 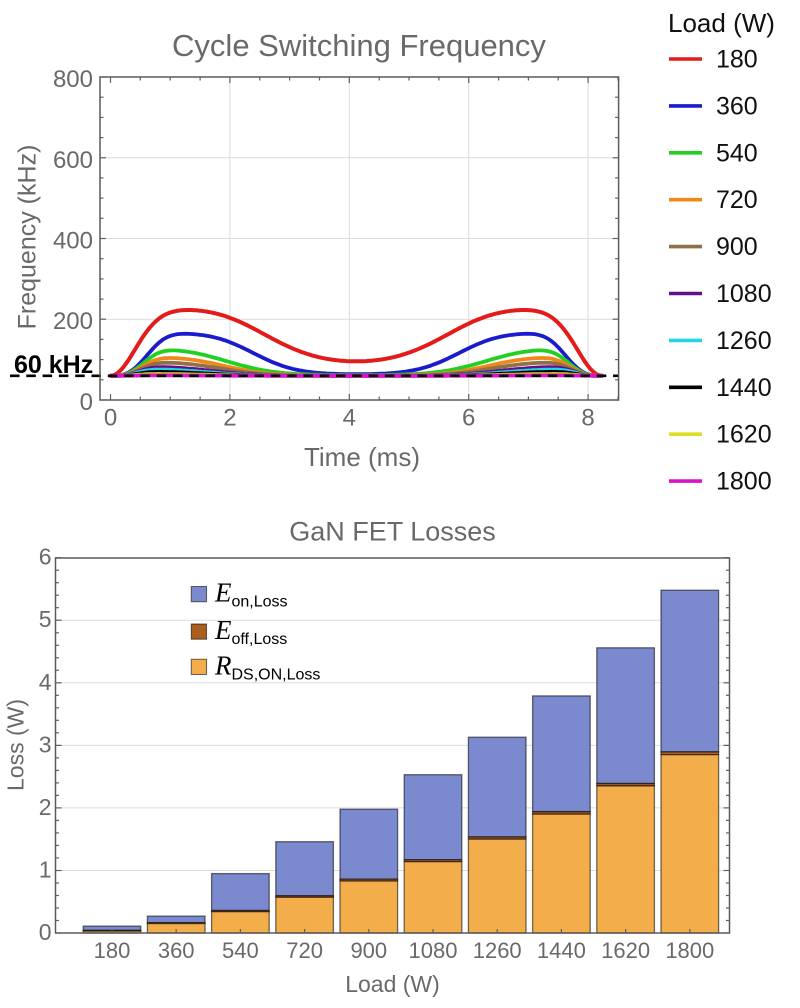 What do you see at coordinates (28, 237) in the screenshot?
I see `svg-text: Frequency (kHz)` at bounding box center [28, 237].